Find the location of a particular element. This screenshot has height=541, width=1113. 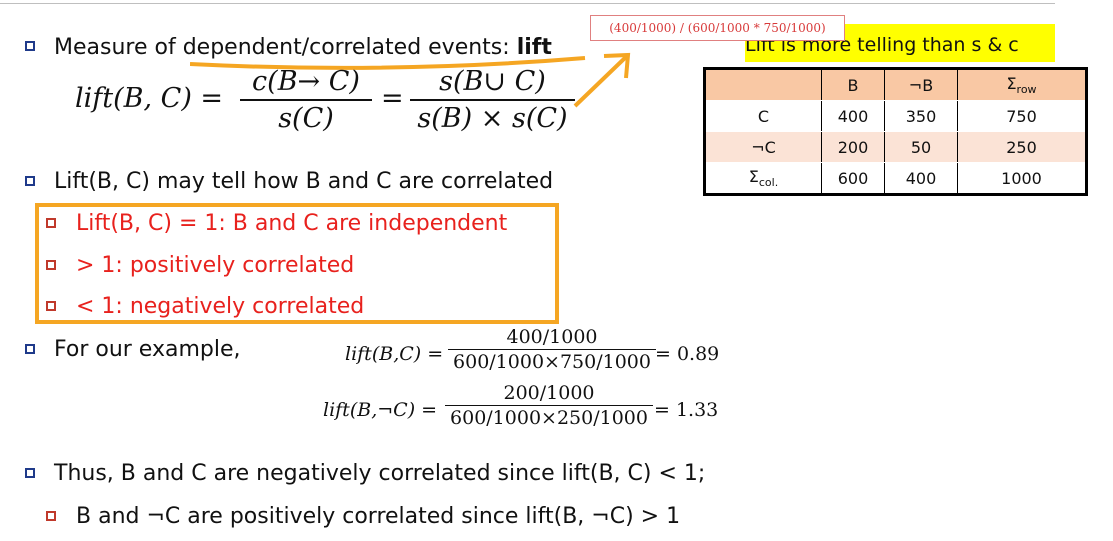

table-header-row: B ¬B Σrow is located at coordinates (895, 84).